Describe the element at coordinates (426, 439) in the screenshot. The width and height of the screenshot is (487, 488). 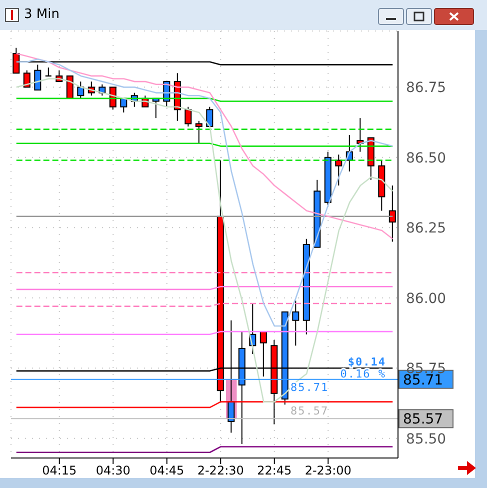
I see `y-tick-label: 85.50` at that location.